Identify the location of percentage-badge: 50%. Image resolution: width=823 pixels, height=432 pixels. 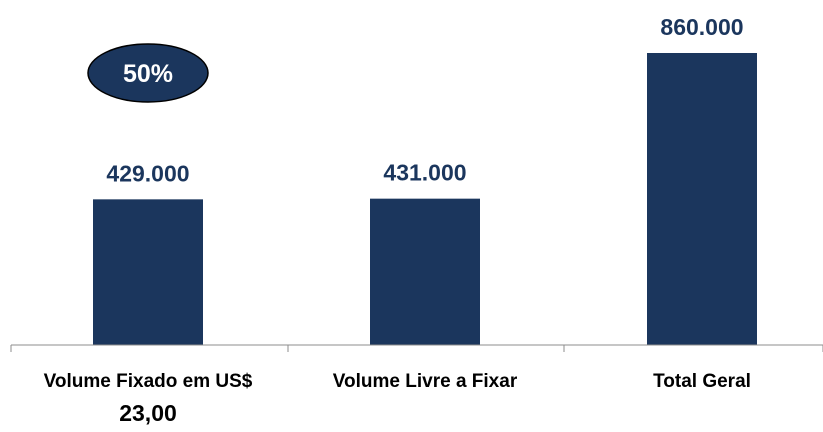
(148, 73).